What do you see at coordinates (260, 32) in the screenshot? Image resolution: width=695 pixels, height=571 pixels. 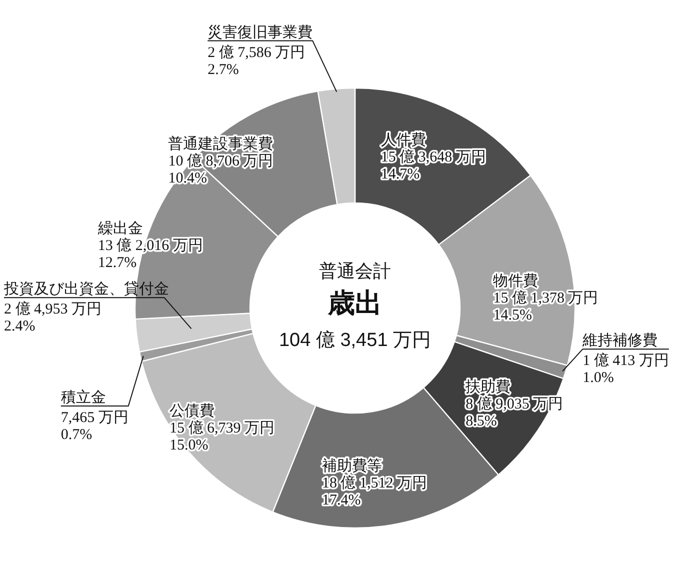 I see `slice-label: 災害復旧事業費` at bounding box center [260, 32].